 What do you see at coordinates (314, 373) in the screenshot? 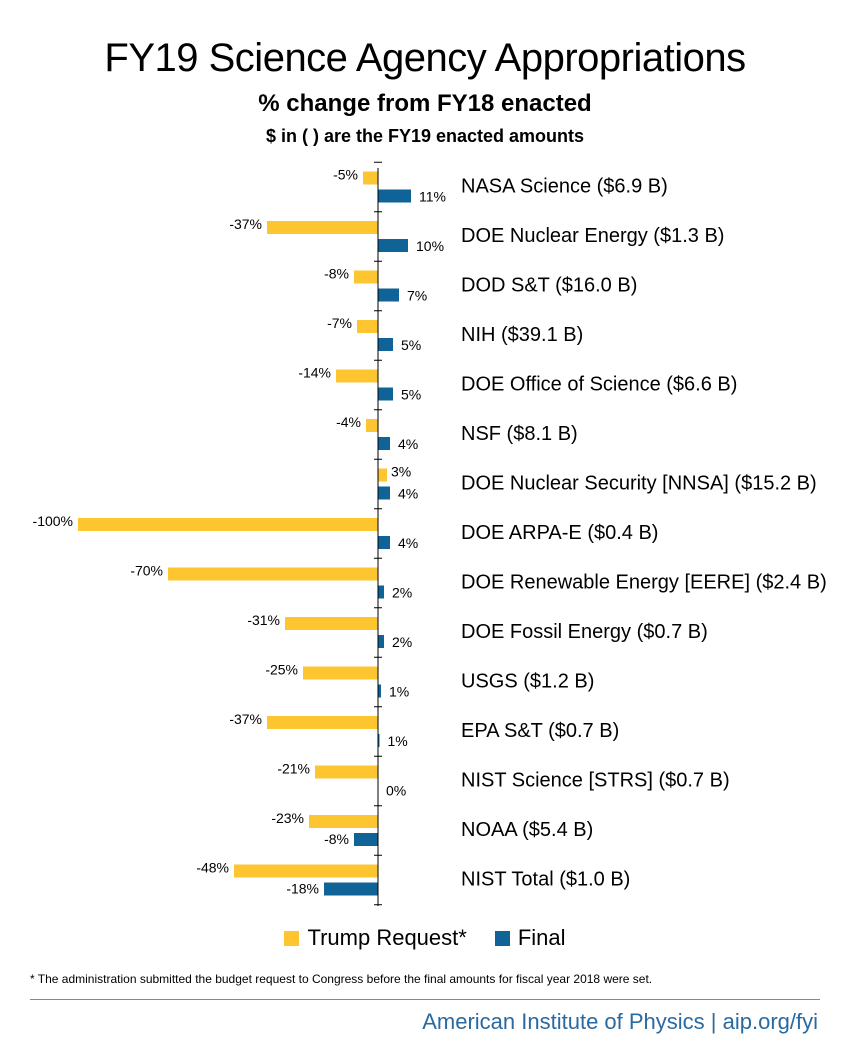
I see `data-label-request: -14%` at bounding box center [314, 373].